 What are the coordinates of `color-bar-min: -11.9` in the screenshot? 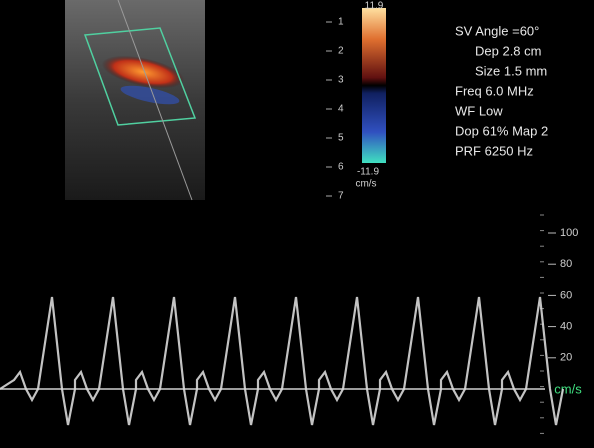 It's located at (368, 172).